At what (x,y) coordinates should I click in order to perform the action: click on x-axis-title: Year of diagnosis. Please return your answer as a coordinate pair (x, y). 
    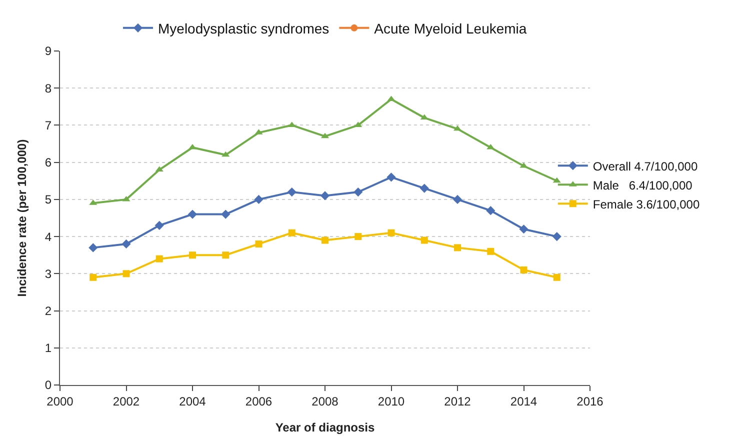
    Looking at the image, I should click on (325, 427).